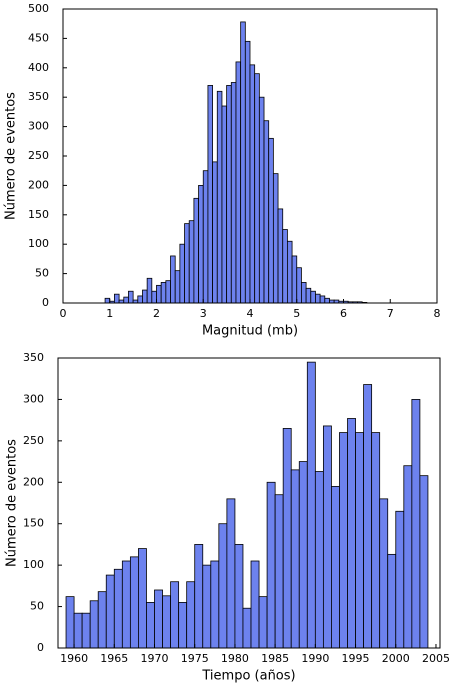  What do you see at coordinates (109, 313) in the screenshot?
I see `x-tick-label: 1` at bounding box center [109, 313].